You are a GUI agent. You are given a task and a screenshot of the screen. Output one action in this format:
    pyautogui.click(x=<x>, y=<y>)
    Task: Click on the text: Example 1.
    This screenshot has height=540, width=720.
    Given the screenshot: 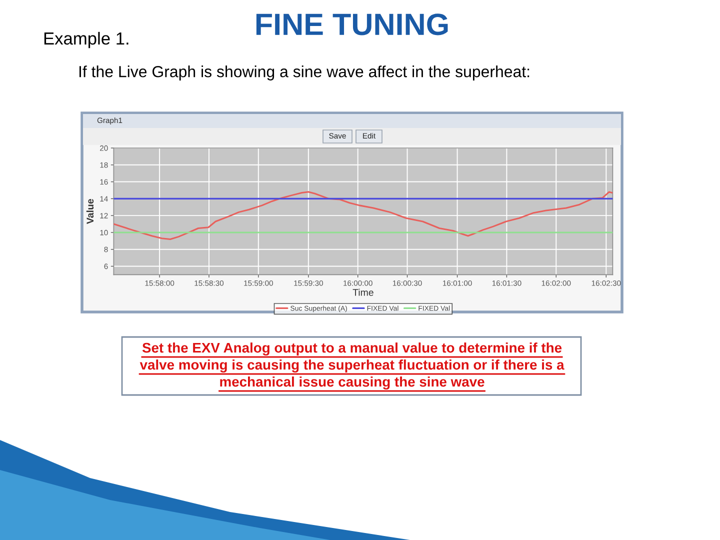 What is the action you would take?
    pyautogui.click(x=86, y=40)
    